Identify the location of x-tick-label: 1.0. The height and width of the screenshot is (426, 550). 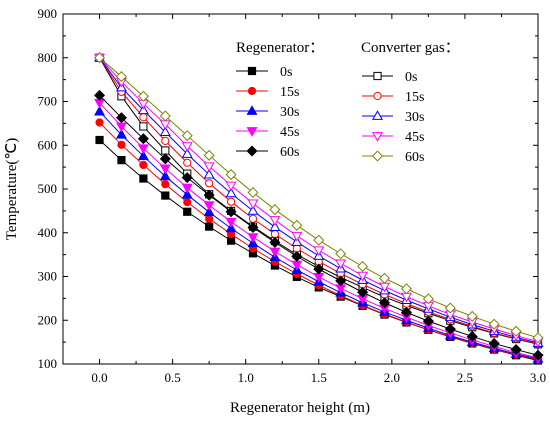
(246, 377).